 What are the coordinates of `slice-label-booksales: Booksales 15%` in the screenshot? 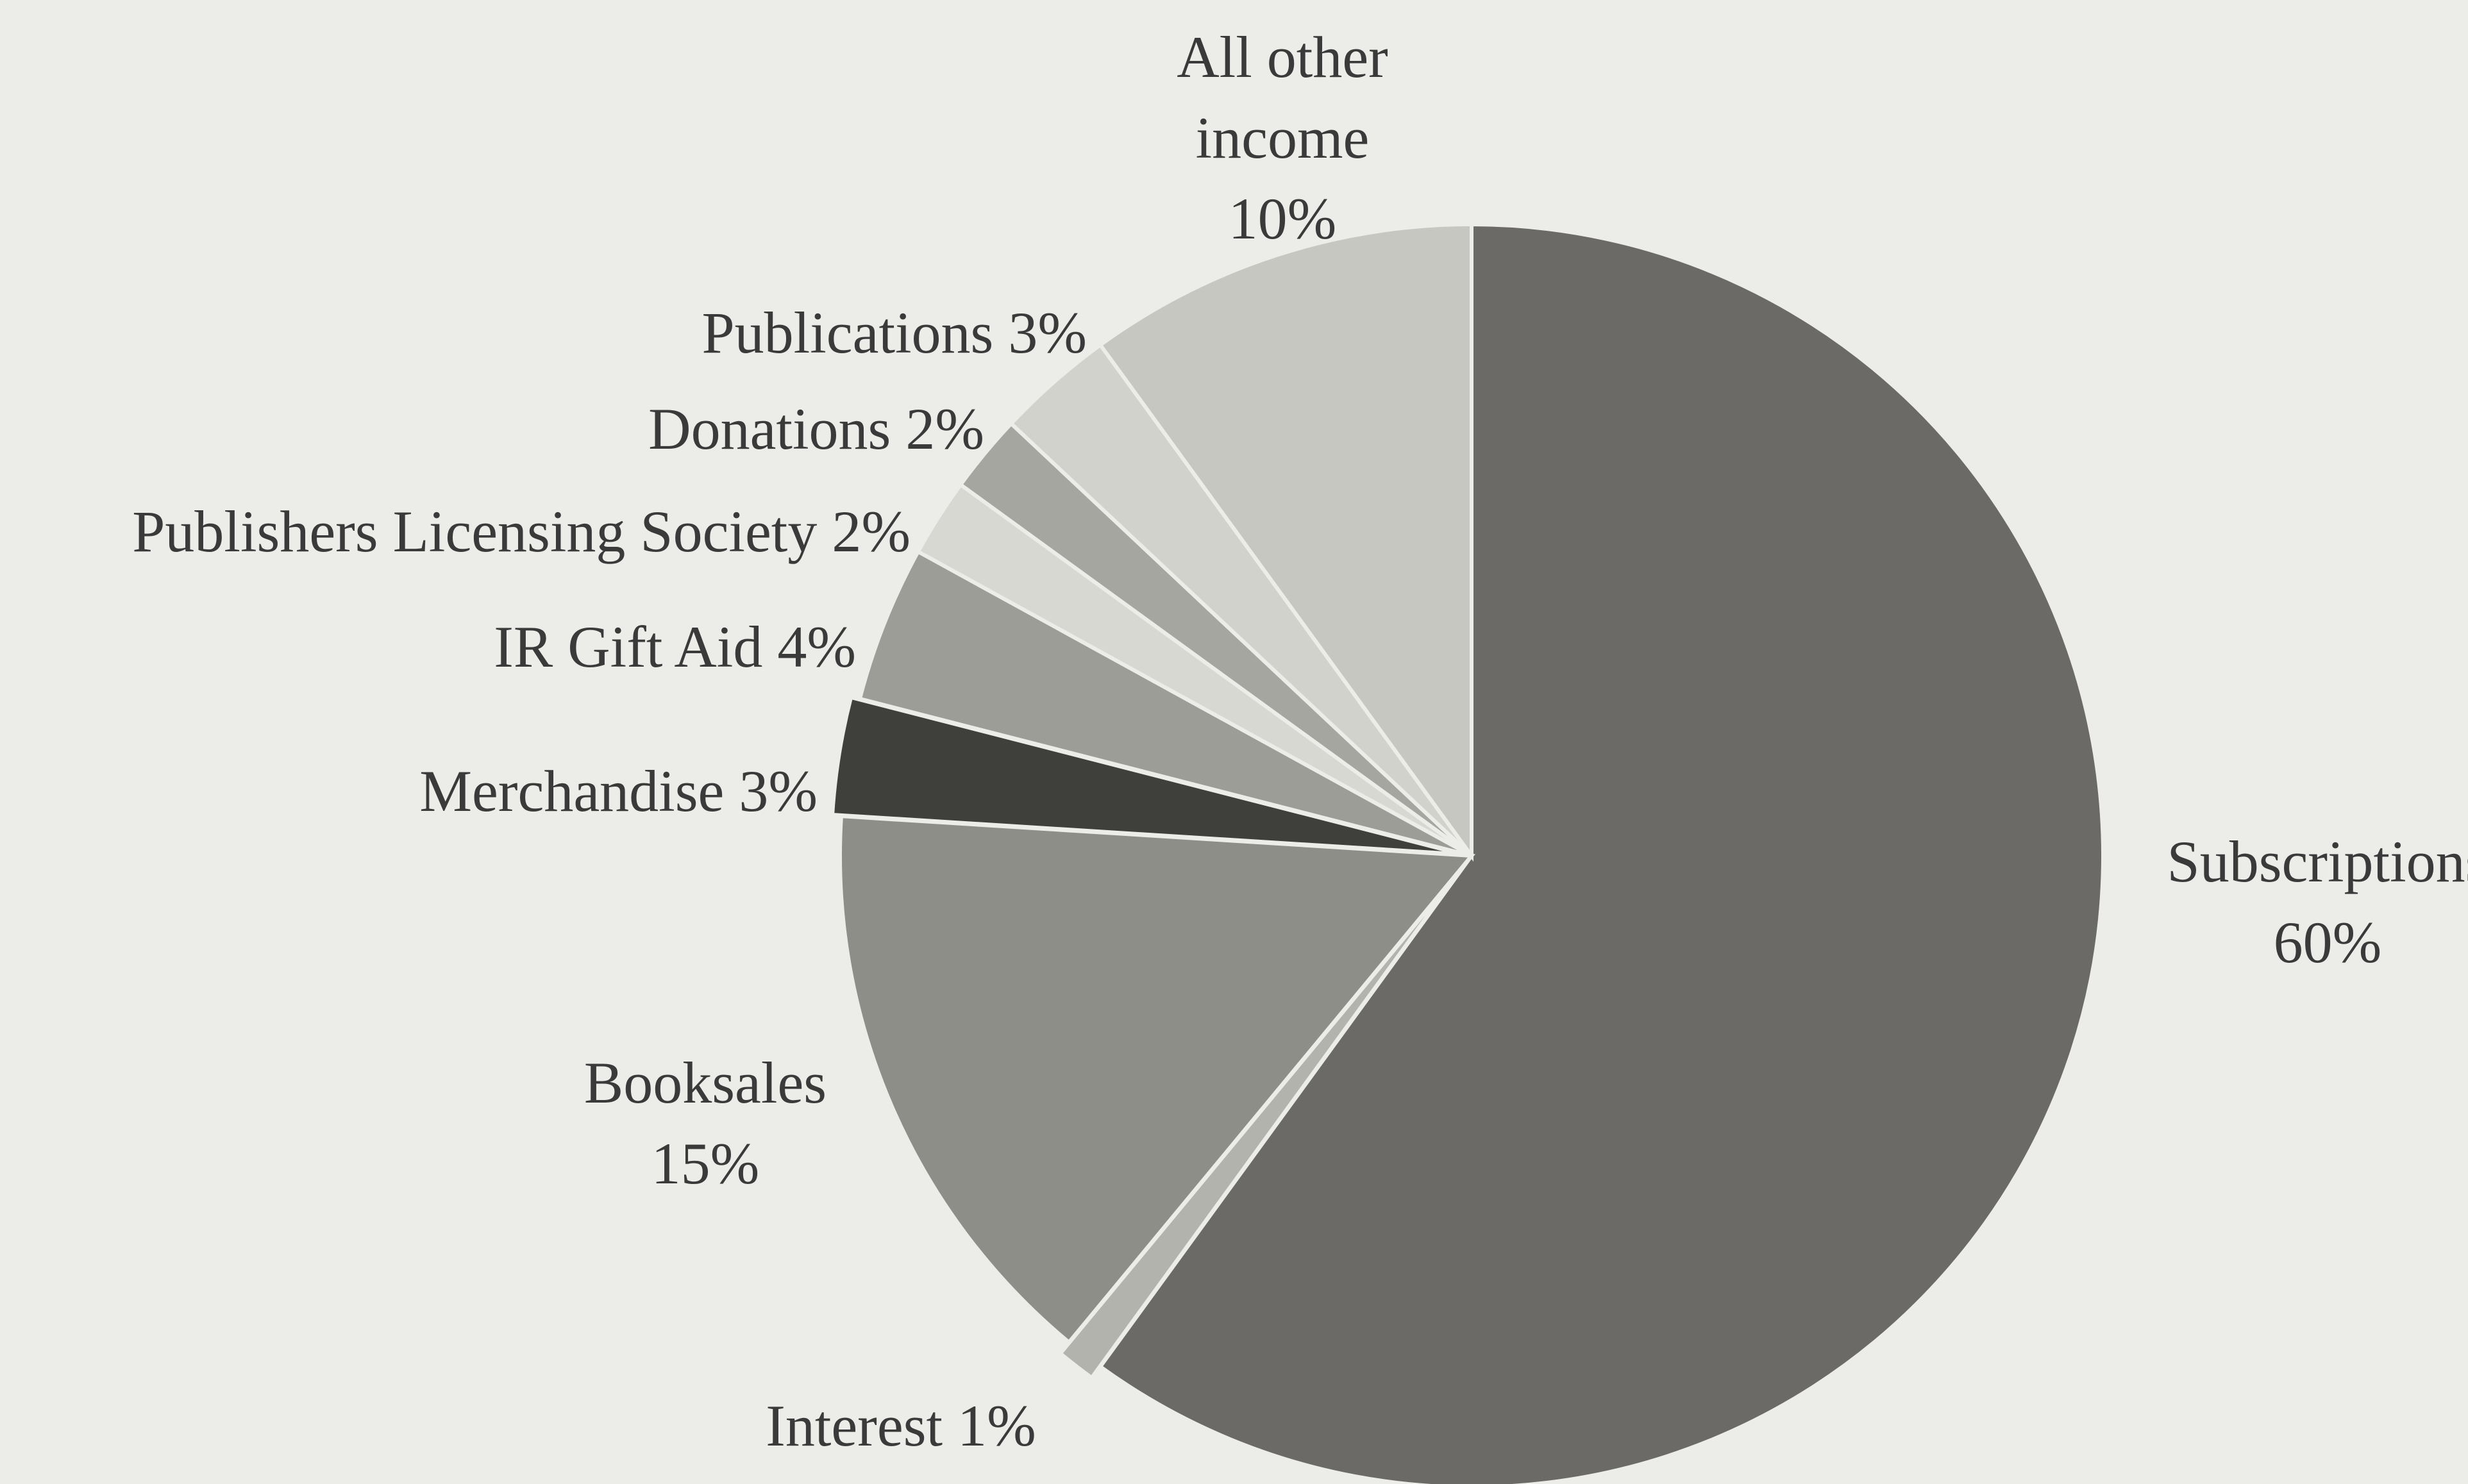 It's located at (705, 1123).